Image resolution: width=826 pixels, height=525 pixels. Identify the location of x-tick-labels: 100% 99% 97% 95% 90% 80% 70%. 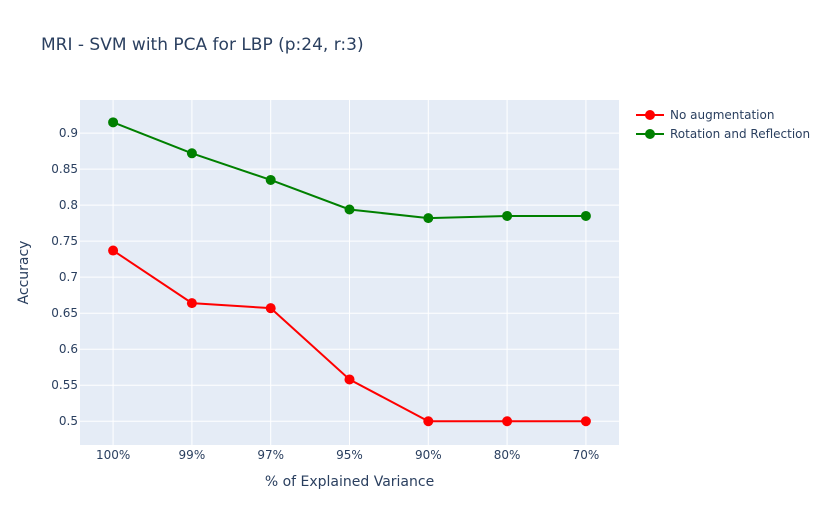
(347, 455).